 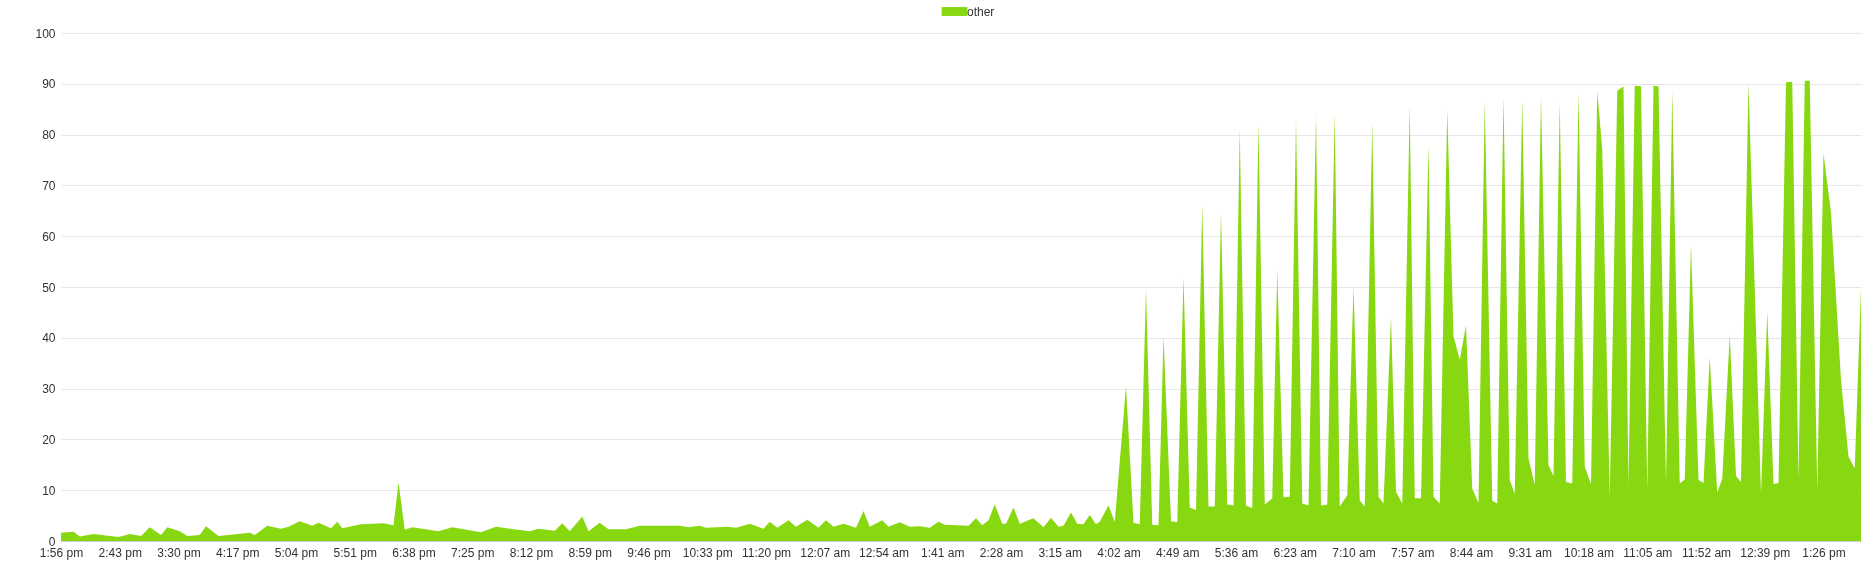 What do you see at coordinates (49, 287) in the screenshot?
I see `y-tick-label: 50` at bounding box center [49, 287].